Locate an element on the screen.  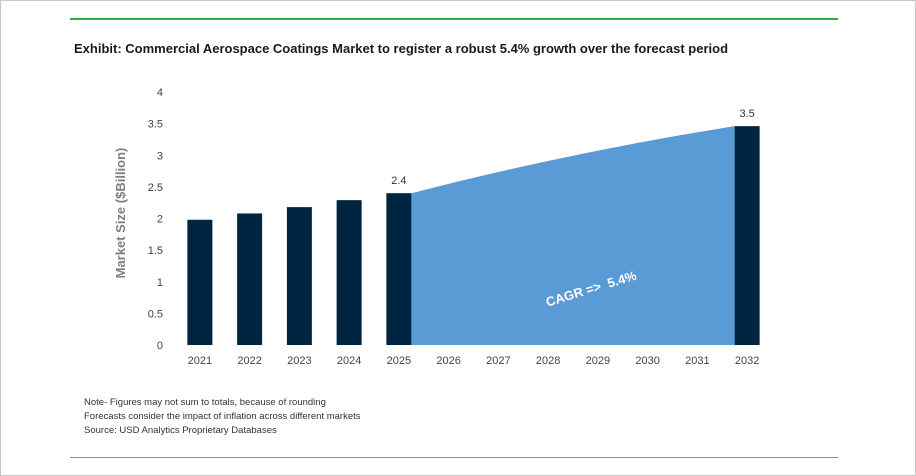
y-axis-title-group: Market Size ($Billion) is located at coordinates (120, 213).